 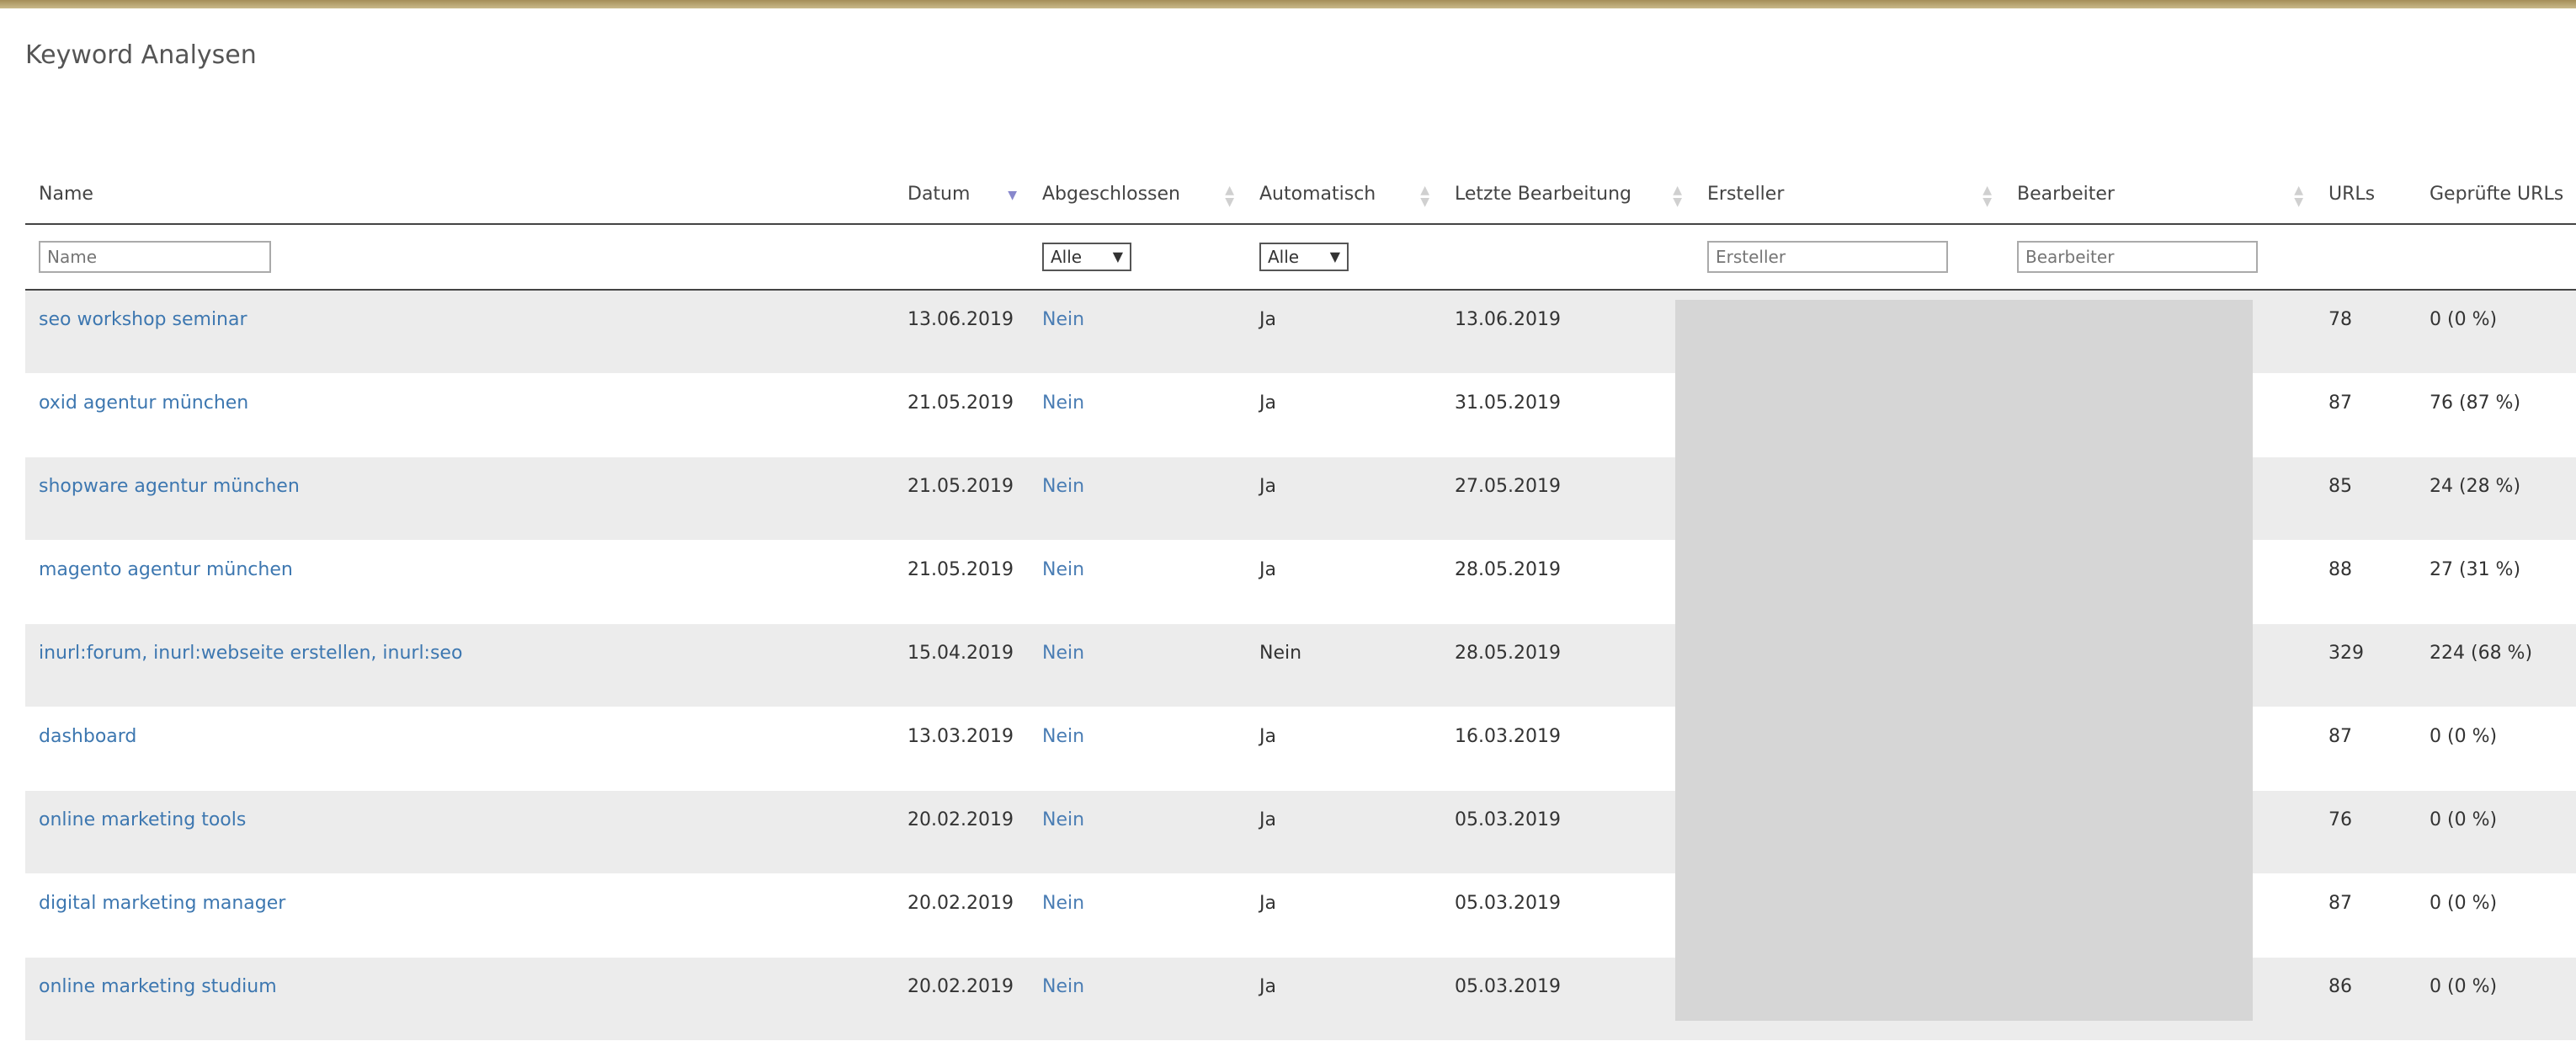 I want to click on column-header-urls: URLs, so click(x=2366, y=194).